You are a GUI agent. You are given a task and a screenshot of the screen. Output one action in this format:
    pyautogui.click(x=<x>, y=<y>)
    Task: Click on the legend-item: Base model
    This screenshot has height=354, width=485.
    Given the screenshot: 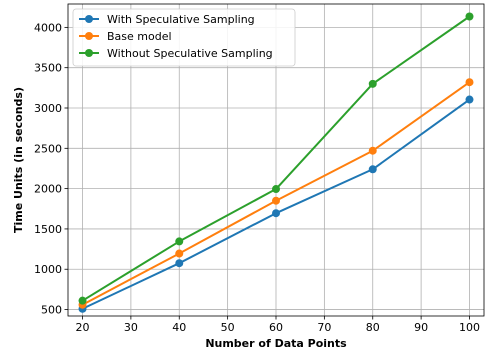 What is the action you would take?
    pyautogui.click(x=125, y=36)
    